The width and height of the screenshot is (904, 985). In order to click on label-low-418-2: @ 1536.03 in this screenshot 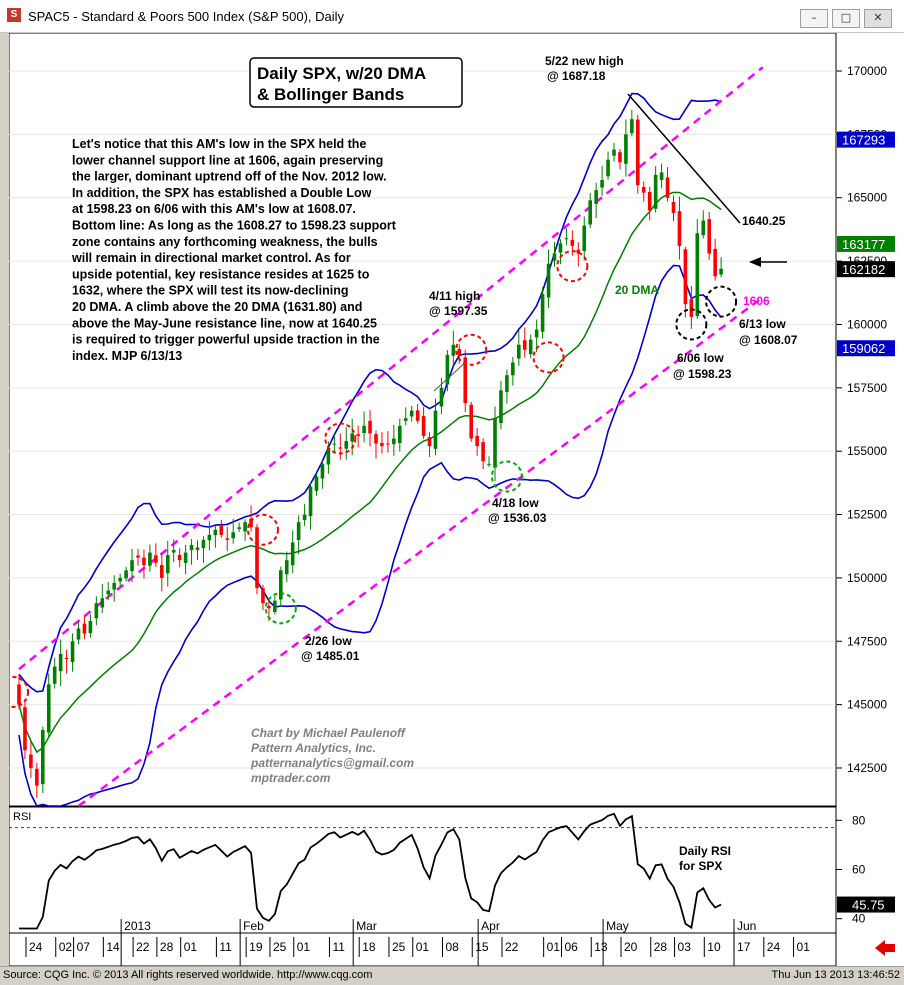, I will do `click(517, 518)`.